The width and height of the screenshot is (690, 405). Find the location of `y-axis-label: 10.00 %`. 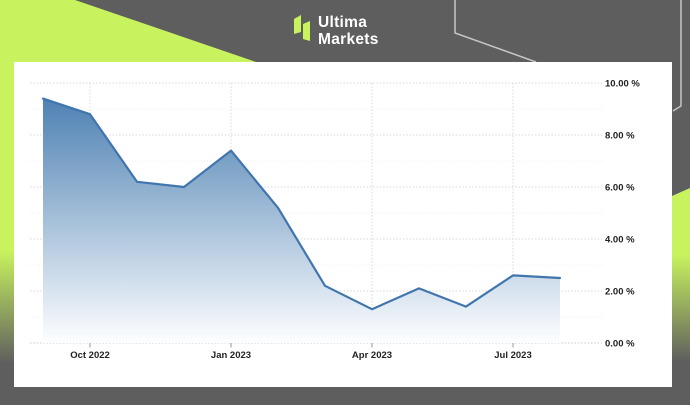

y-axis-label: 10.00 % is located at coordinates (622, 84).